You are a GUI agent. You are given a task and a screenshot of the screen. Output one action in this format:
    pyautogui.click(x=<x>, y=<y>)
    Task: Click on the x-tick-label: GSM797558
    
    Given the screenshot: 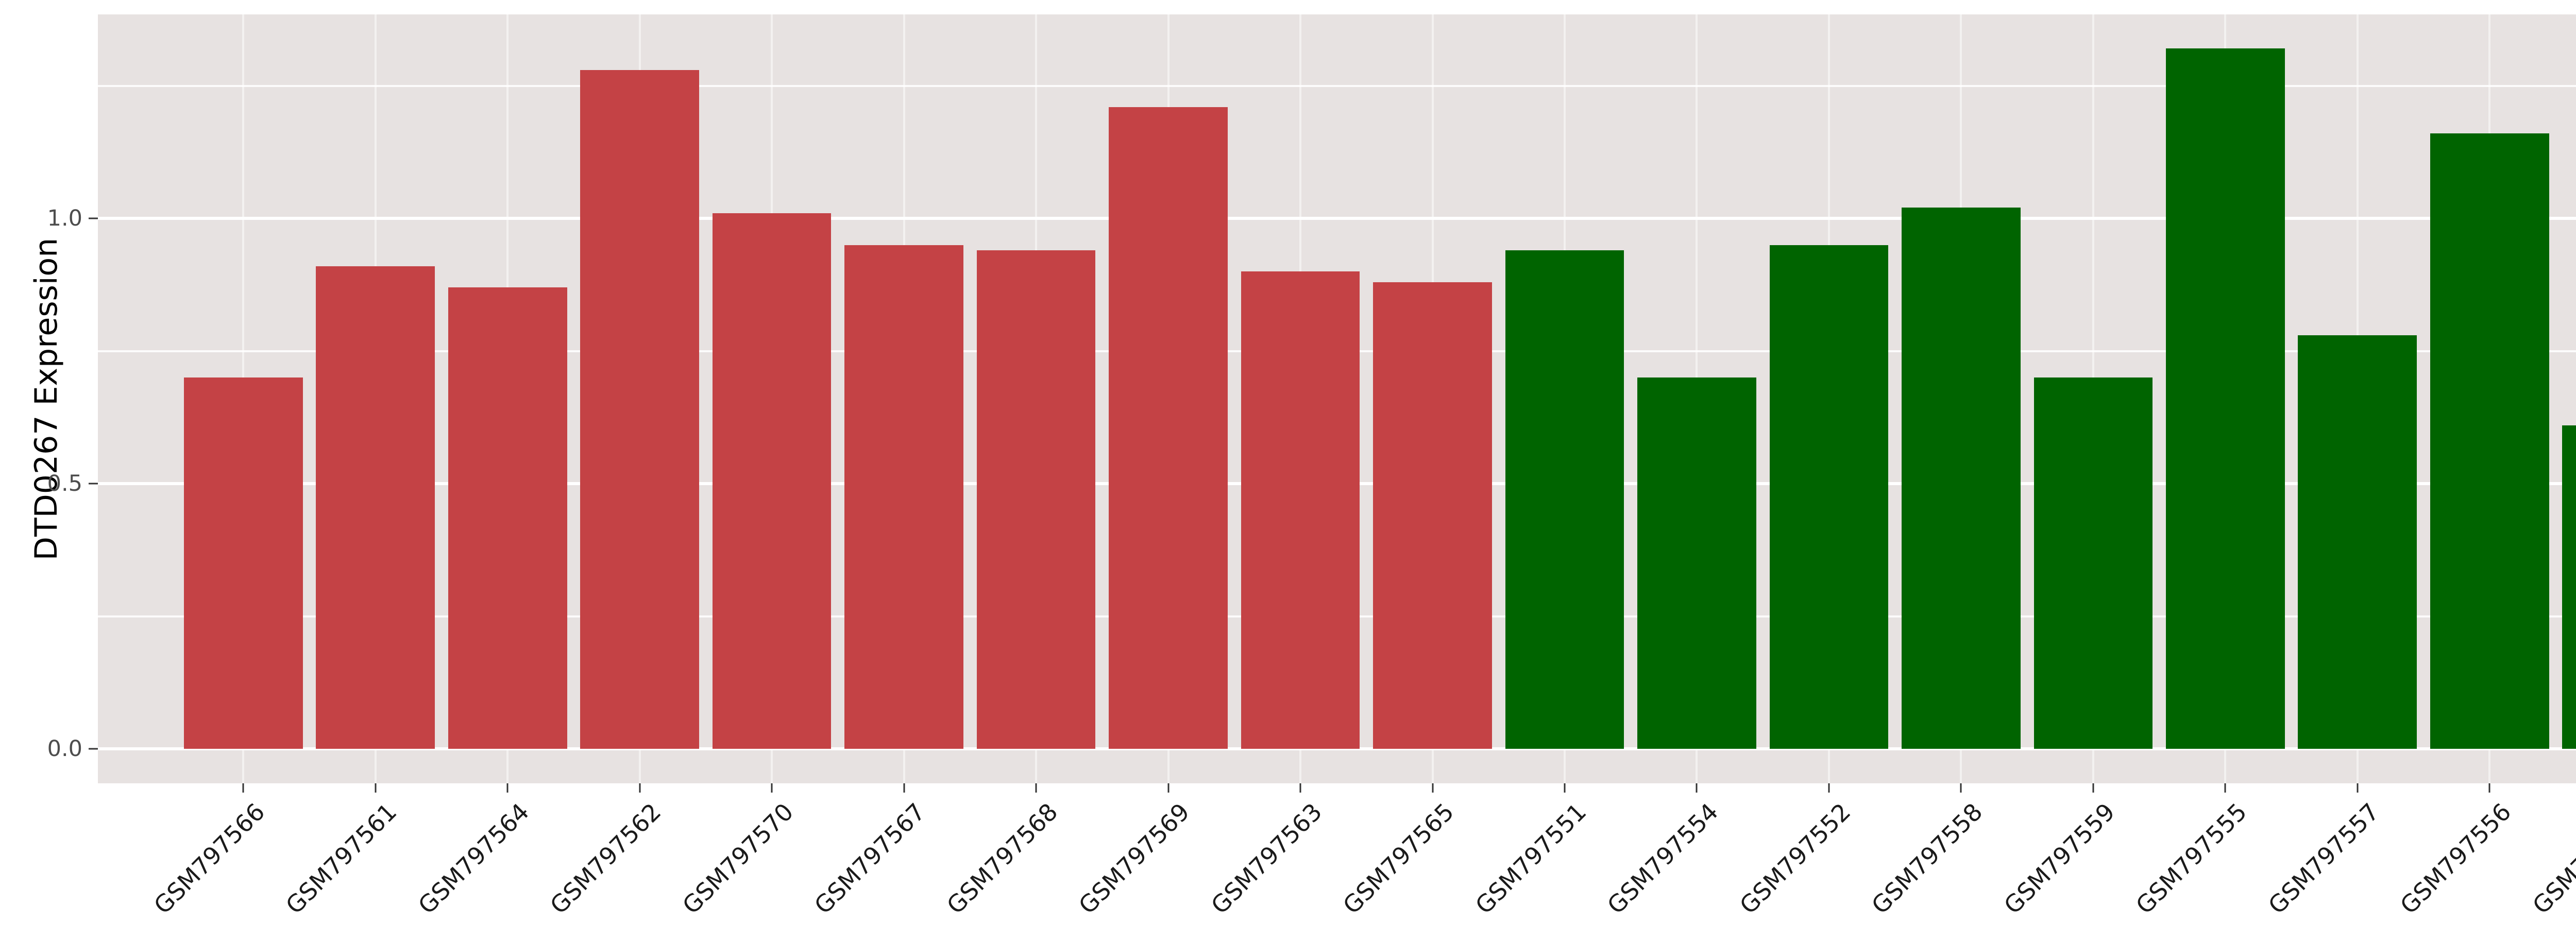 What is the action you would take?
    pyautogui.click(x=1927, y=859)
    